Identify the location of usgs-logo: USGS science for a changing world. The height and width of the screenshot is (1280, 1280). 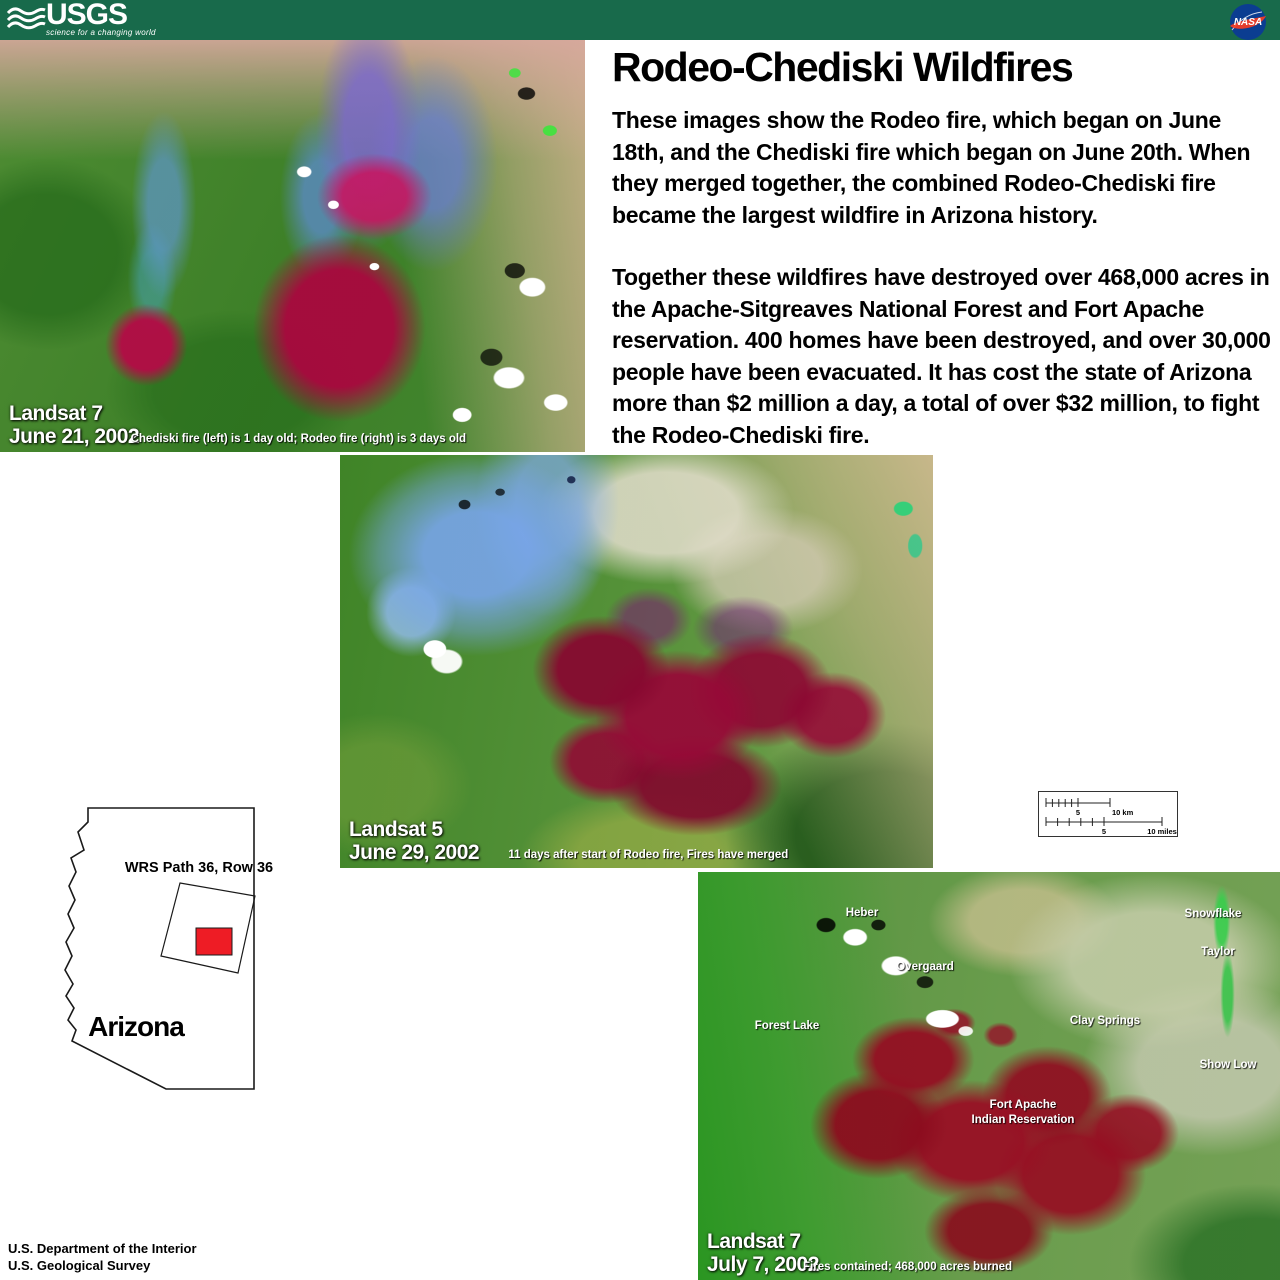
(81, 18).